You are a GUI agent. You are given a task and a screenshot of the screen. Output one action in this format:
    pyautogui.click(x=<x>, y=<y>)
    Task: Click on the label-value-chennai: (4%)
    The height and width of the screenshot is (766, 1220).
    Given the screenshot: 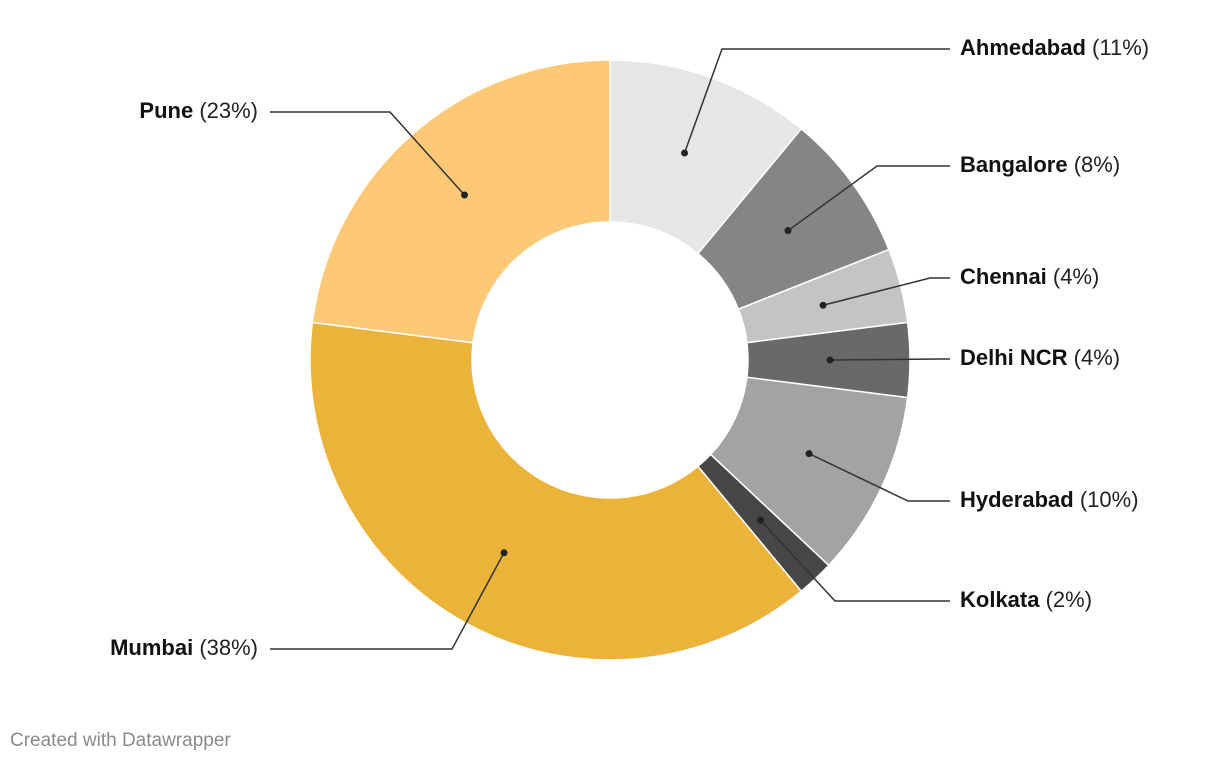 What is the action you would take?
    pyautogui.click(x=1073, y=276)
    